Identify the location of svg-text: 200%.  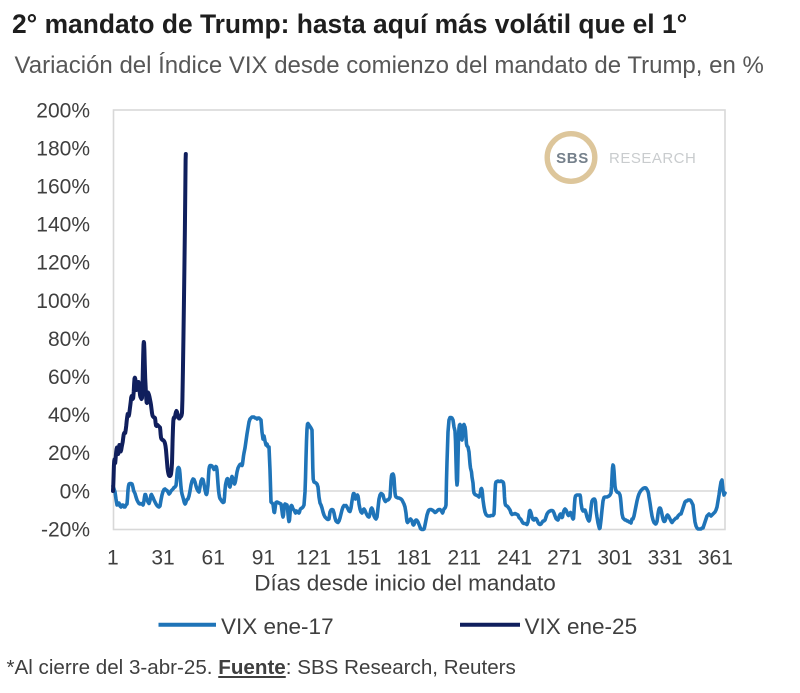
(63, 110).